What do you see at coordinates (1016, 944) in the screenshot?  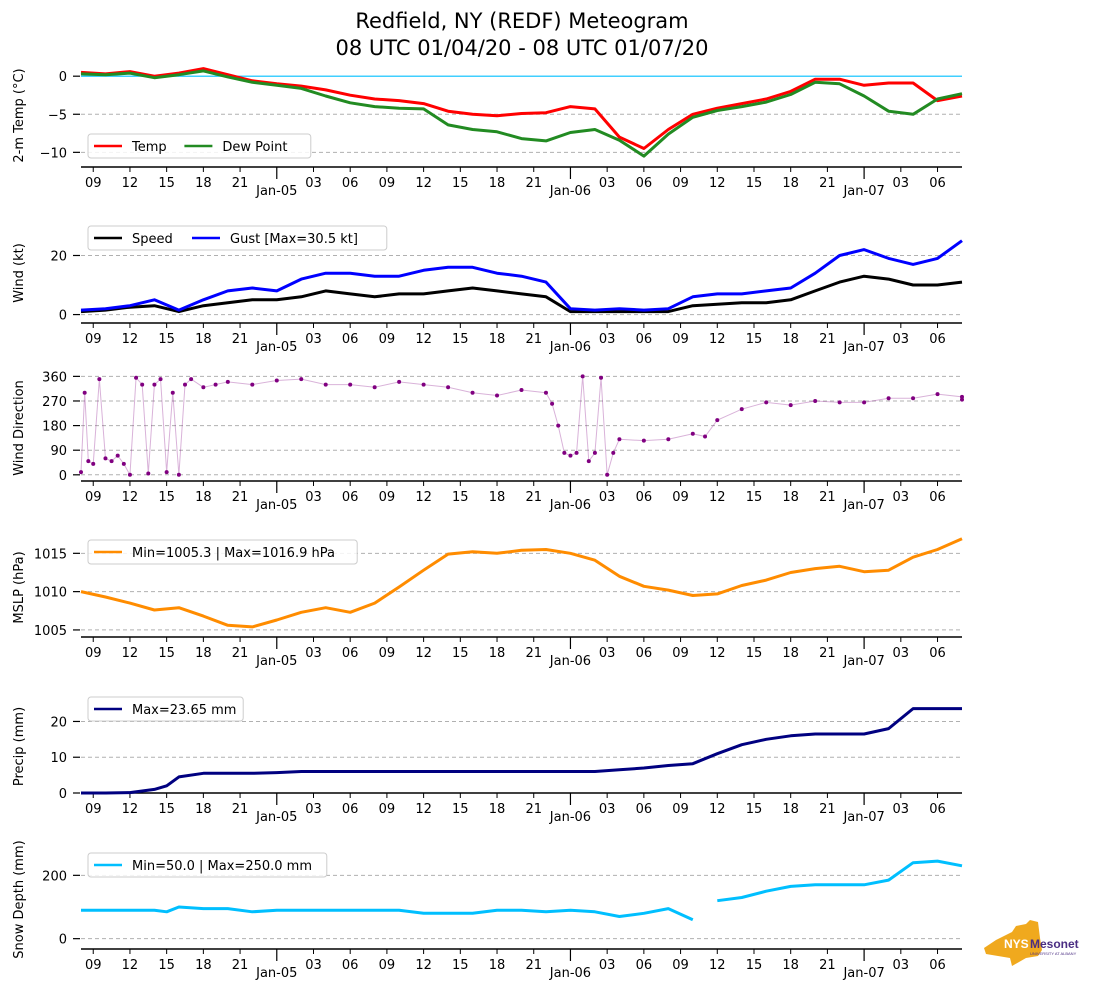 I see `logo-nys: NYS` at bounding box center [1016, 944].